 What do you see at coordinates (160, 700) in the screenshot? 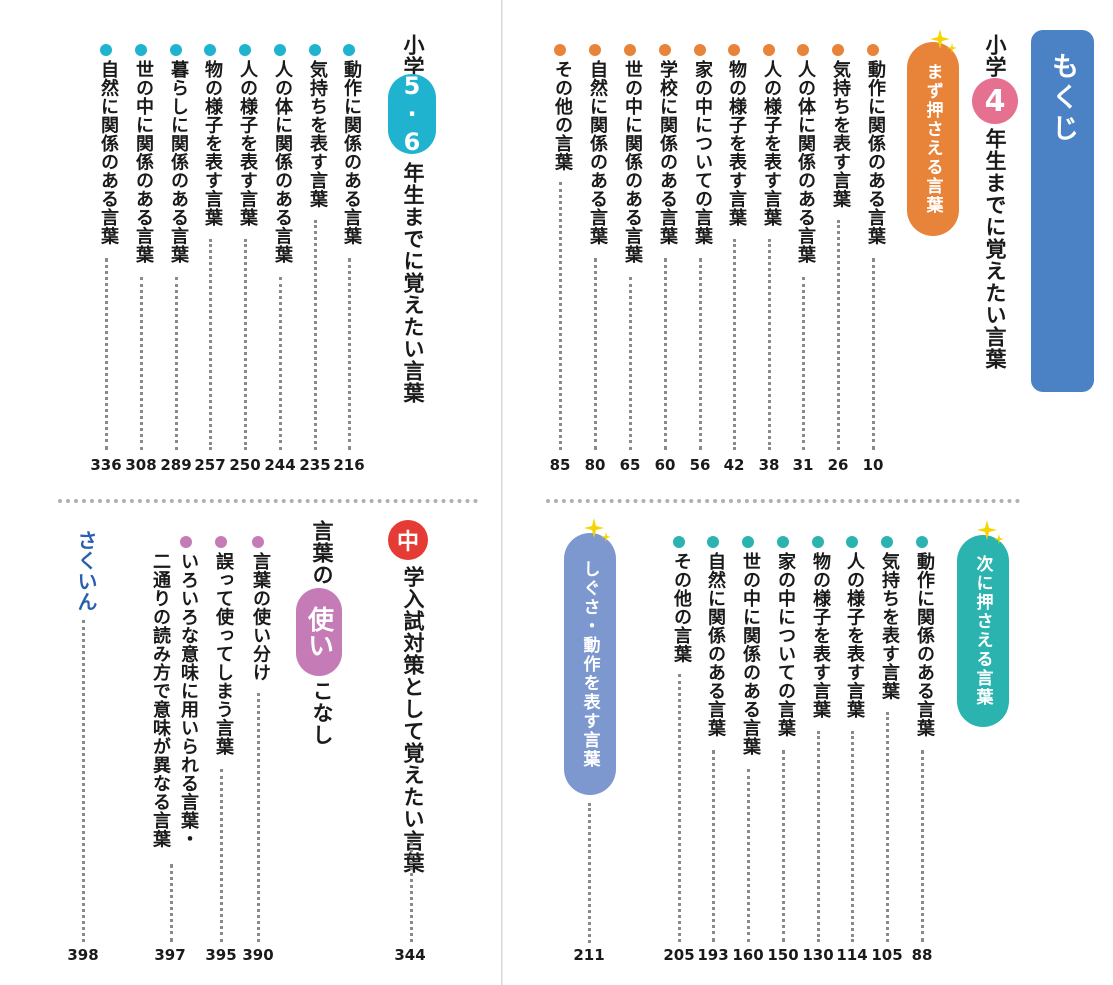
I see `toc-entry-continued: 二通りの読み方で意味が異なる言葉` at bounding box center [160, 700].